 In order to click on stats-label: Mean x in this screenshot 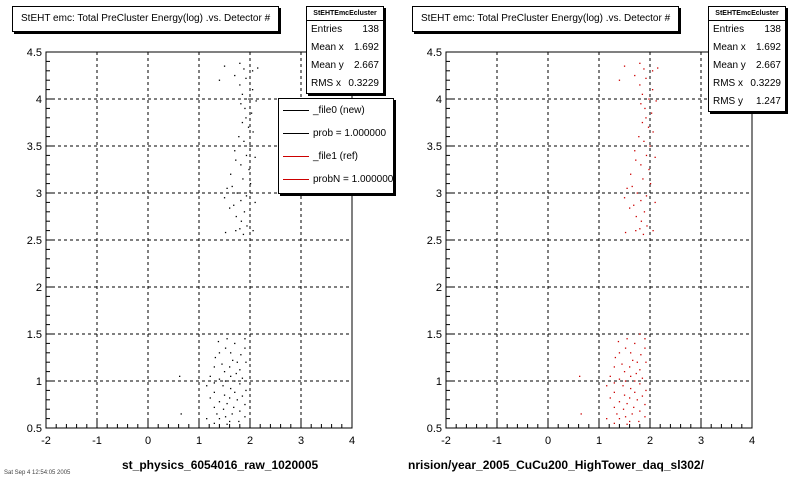, I will do `click(327, 47)`.